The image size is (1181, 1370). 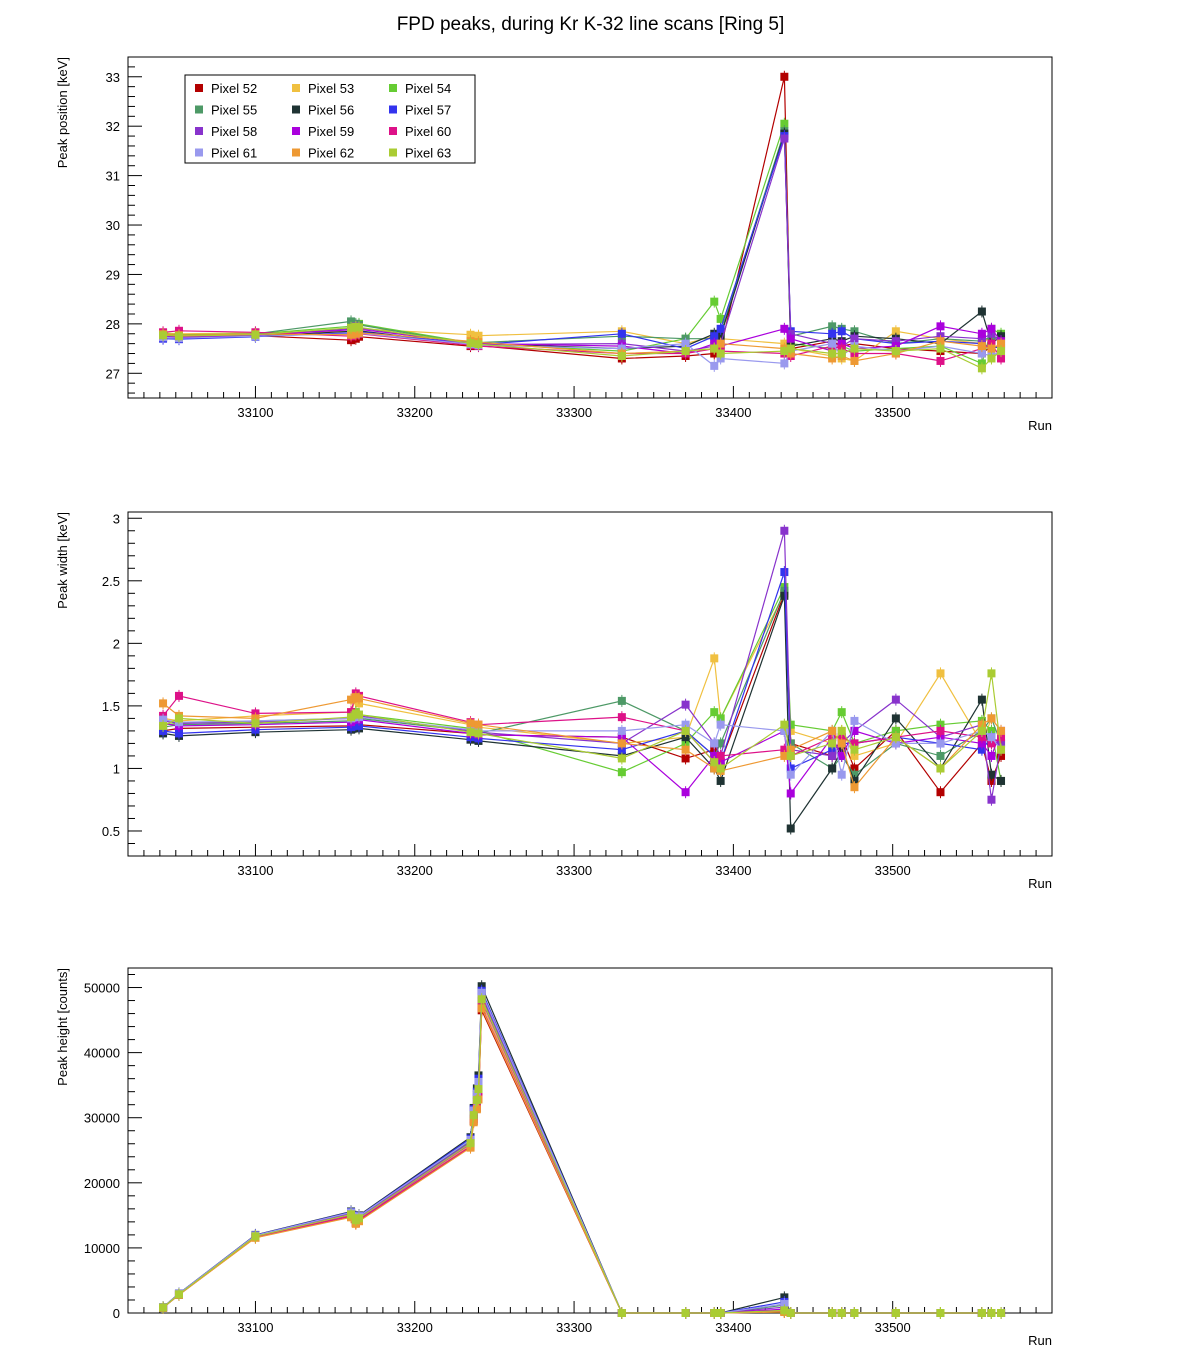 I want to click on y-tick-label: 10000, so click(x=102, y=1248).